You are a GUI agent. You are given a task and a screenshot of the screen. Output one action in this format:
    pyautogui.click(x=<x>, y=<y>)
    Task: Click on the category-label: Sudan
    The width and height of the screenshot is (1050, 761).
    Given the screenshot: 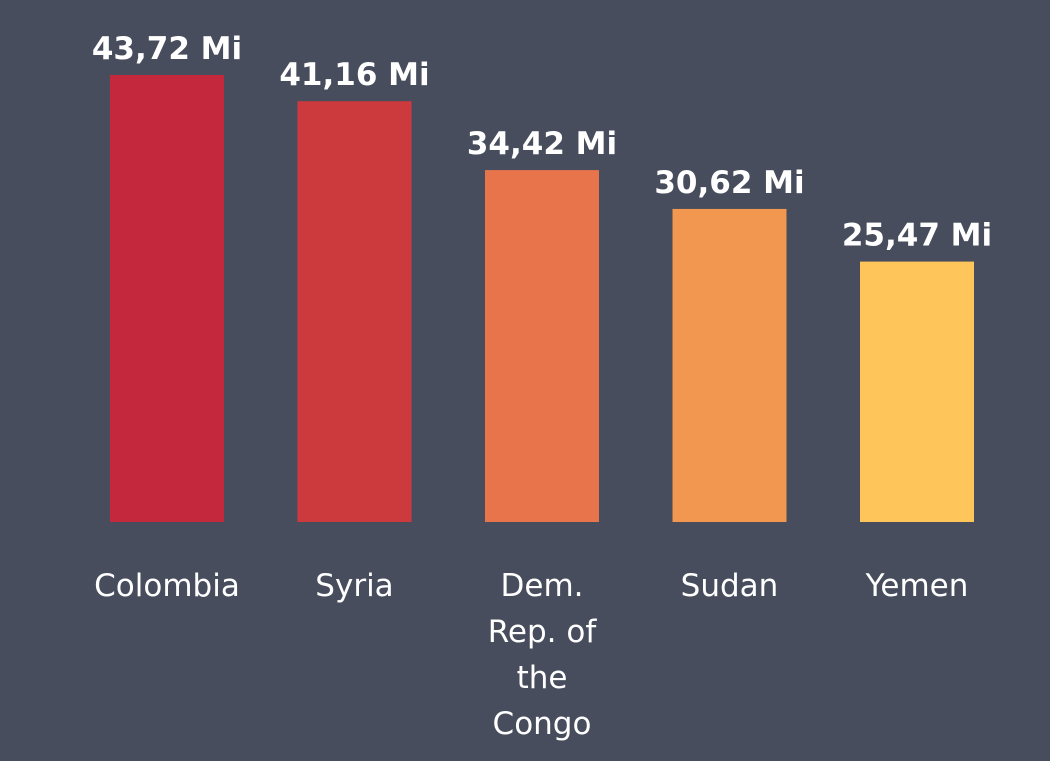 What is the action you would take?
    pyautogui.click(x=730, y=586)
    